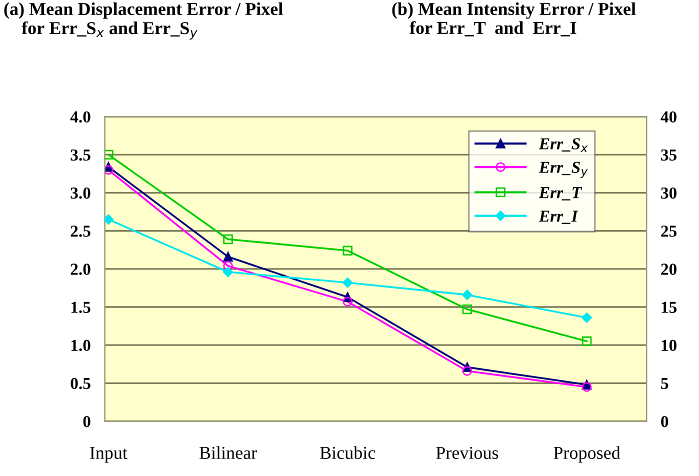  Describe the element at coordinates (669, 307) in the screenshot. I see `y2-tick-label: 15` at that location.